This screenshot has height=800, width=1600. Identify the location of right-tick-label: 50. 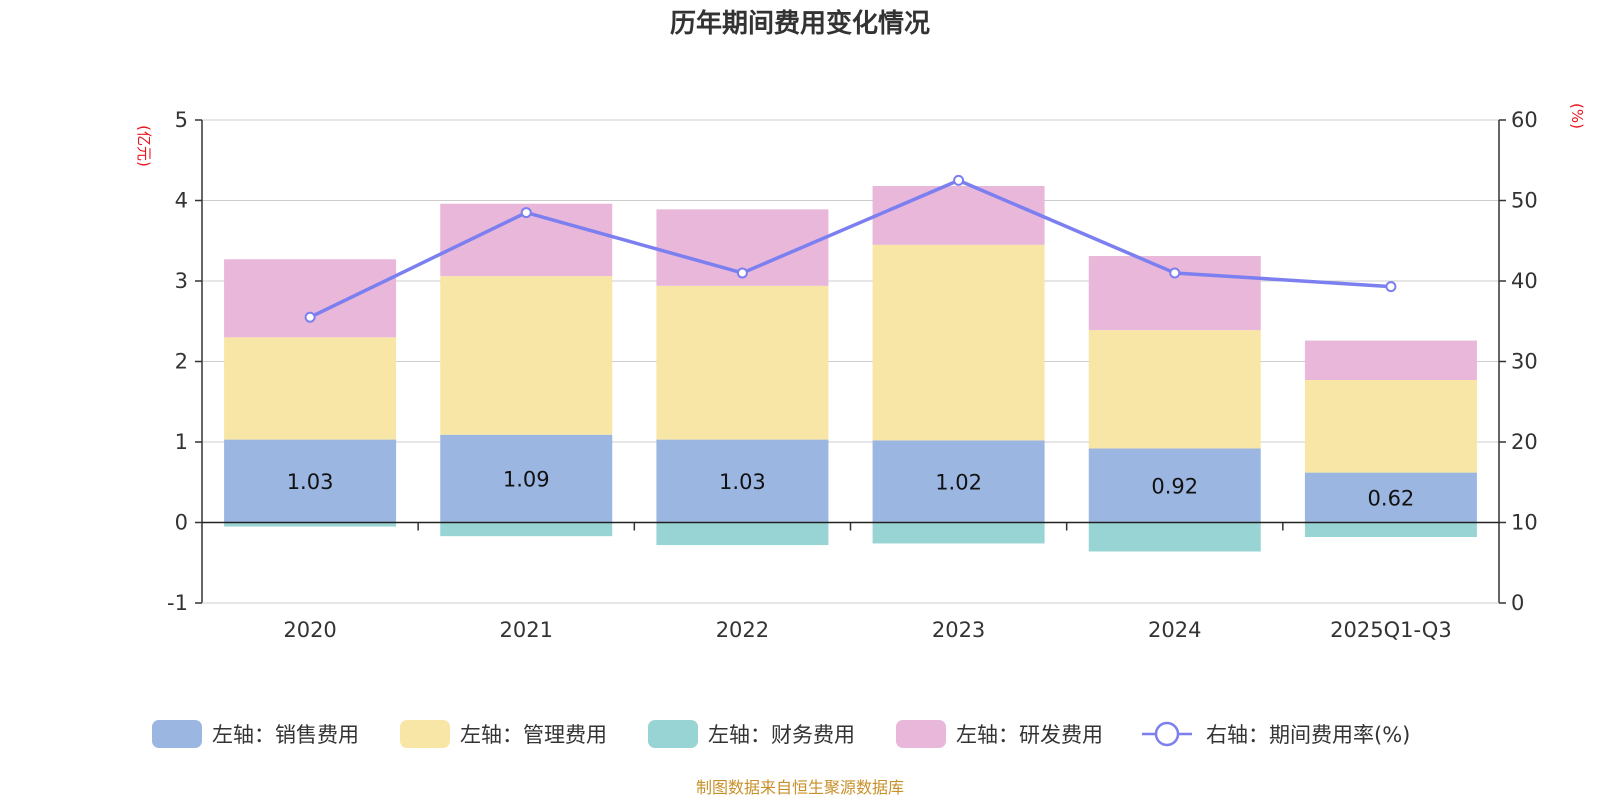
(1524, 201).